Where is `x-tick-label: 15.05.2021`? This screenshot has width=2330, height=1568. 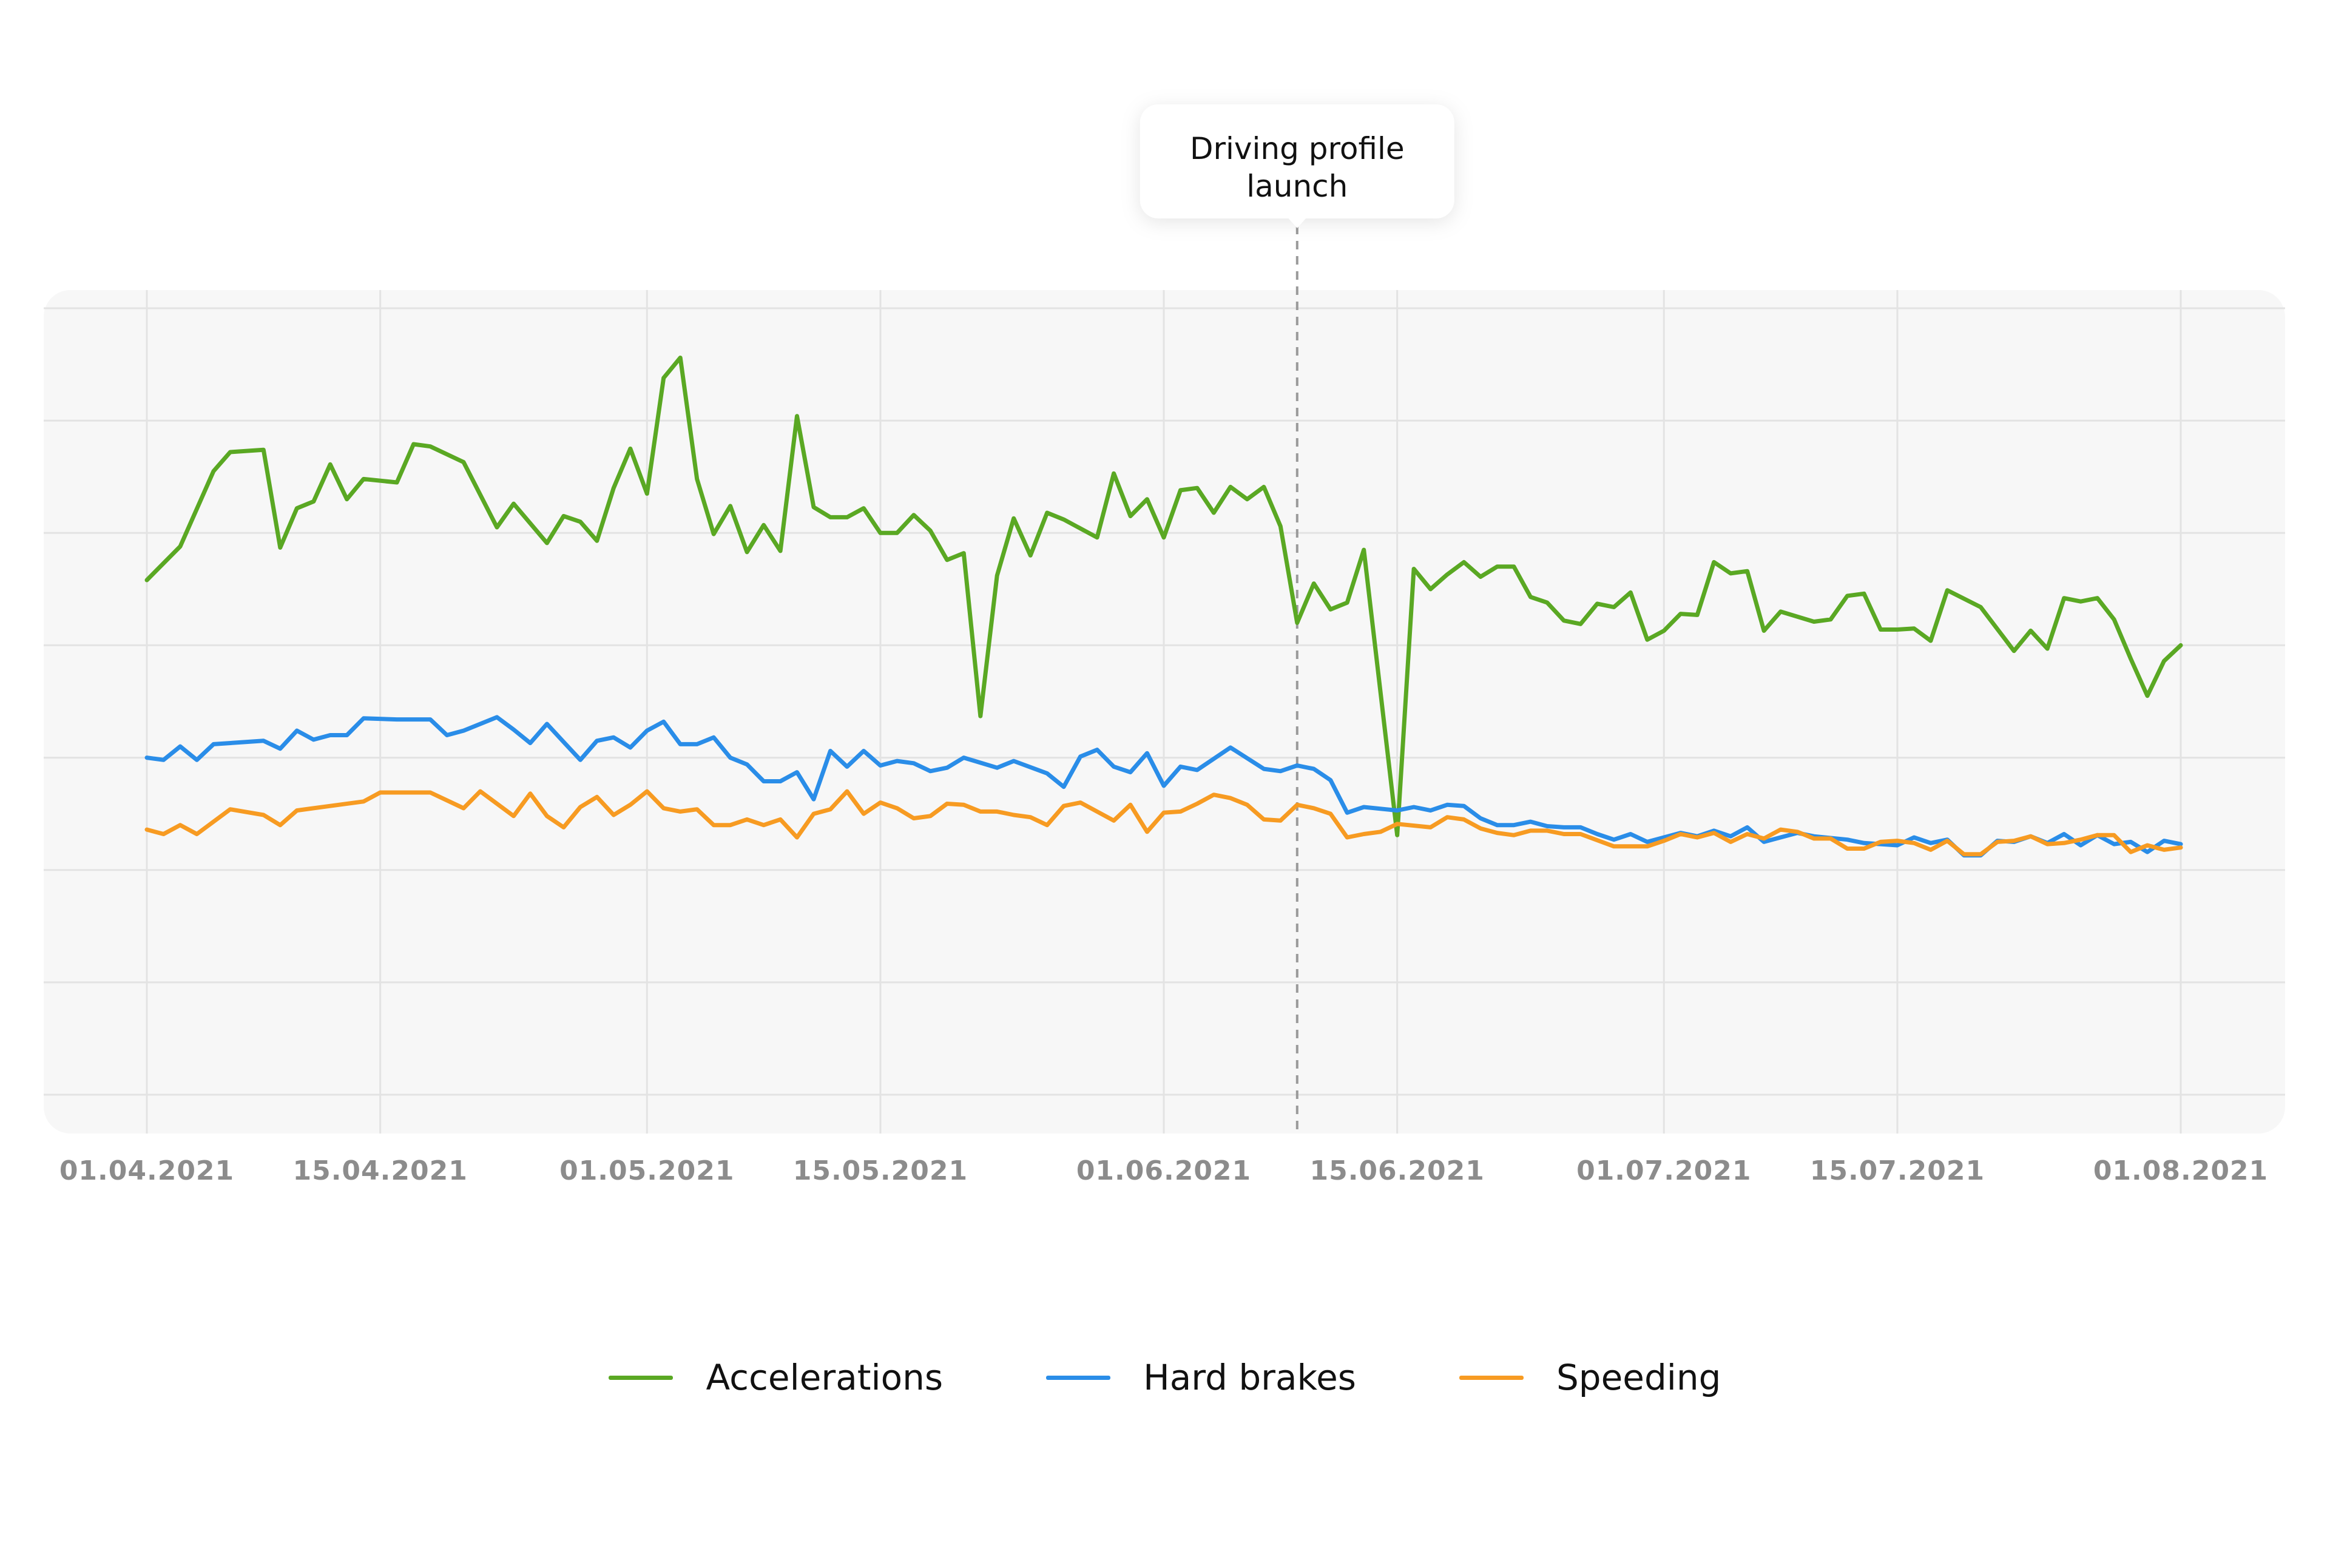
x-tick-label: 15.05.2021 is located at coordinates (881, 1171).